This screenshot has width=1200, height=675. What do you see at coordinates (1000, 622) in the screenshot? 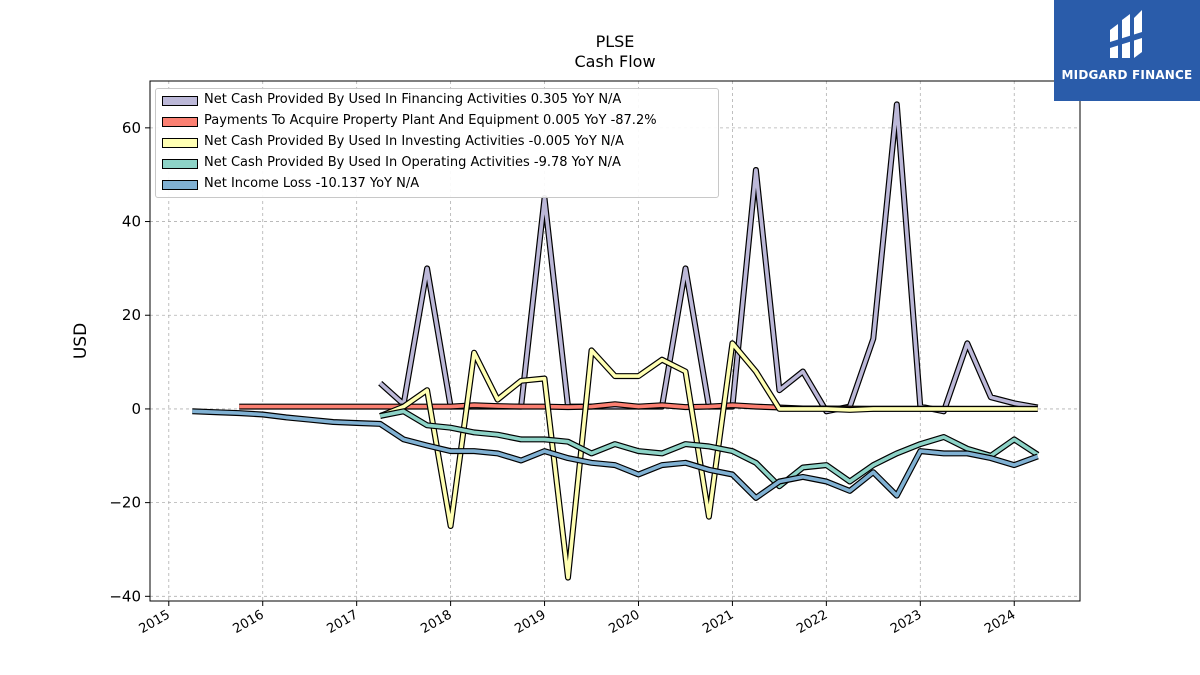
I see `x-tick-label: 2024` at bounding box center [1000, 622].